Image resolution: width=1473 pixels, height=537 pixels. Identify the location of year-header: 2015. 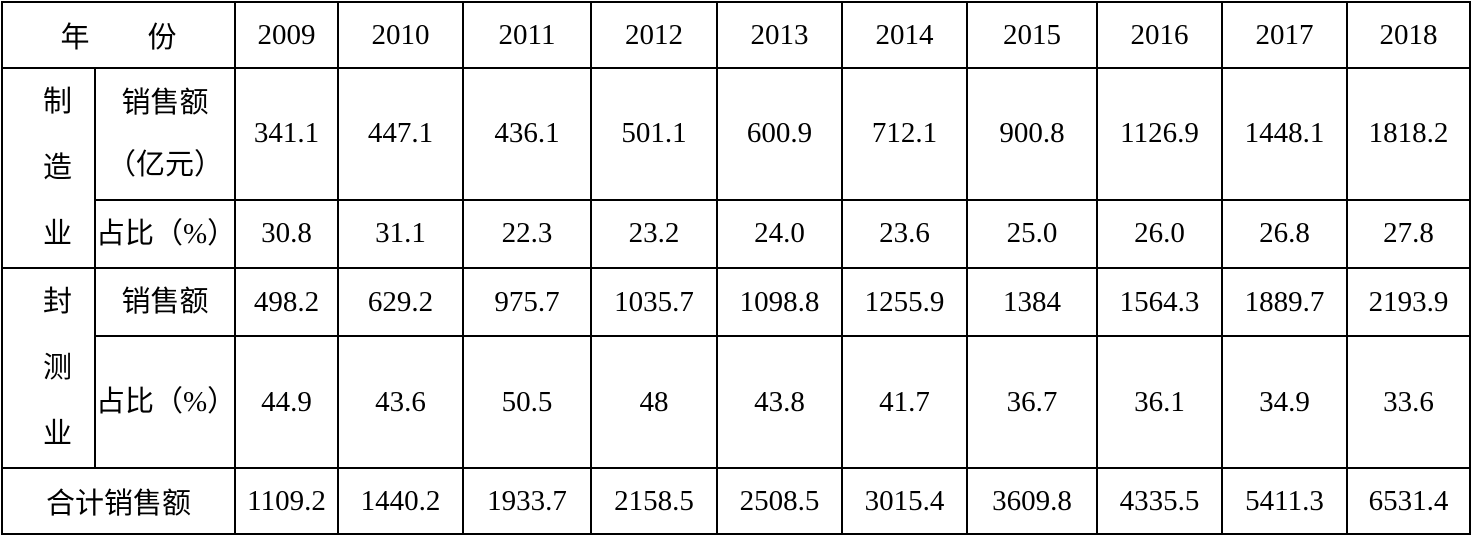
(1032, 35).